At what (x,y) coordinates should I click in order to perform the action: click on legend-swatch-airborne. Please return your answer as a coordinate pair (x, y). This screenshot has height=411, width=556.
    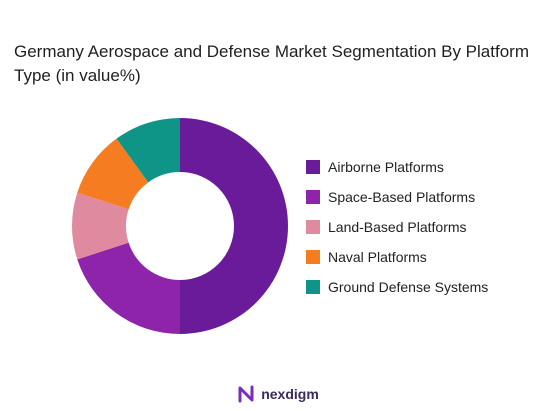
    Looking at the image, I should click on (313, 167).